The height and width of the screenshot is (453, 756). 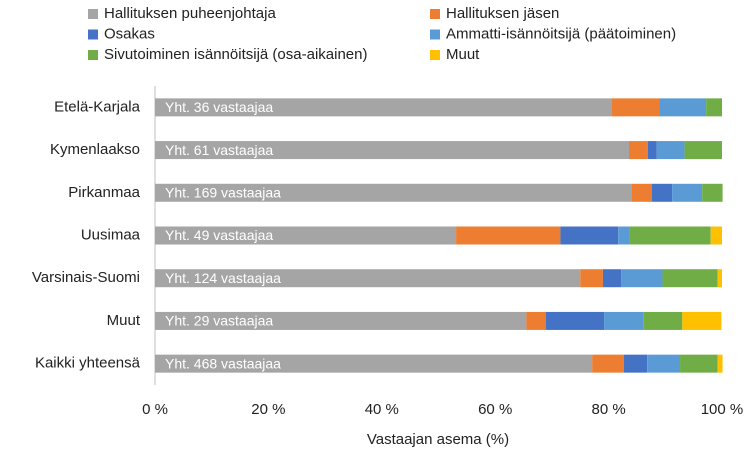 I want to click on legend-label: Hallituksen jäsen, so click(x=502, y=13).